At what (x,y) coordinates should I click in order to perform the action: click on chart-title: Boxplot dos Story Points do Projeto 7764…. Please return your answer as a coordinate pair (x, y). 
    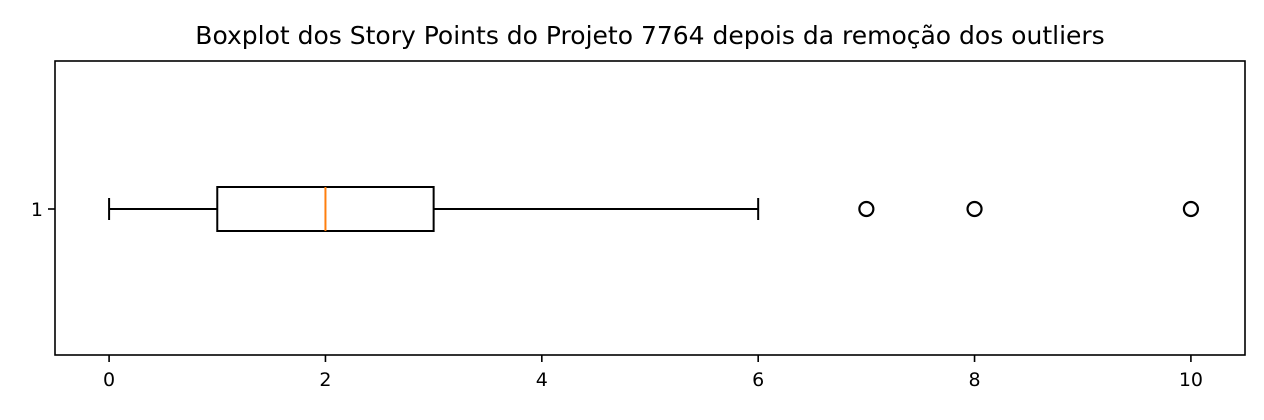
    Looking at the image, I should click on (649, 35).